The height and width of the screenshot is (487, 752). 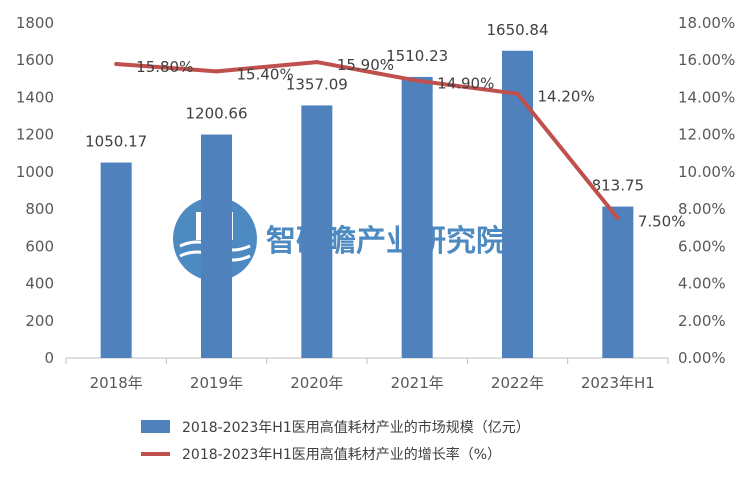 What do you see at coordinates (35, 172) in the screenshot?
I see `left-tick-label: 1000` at bounding box center [35, 172].